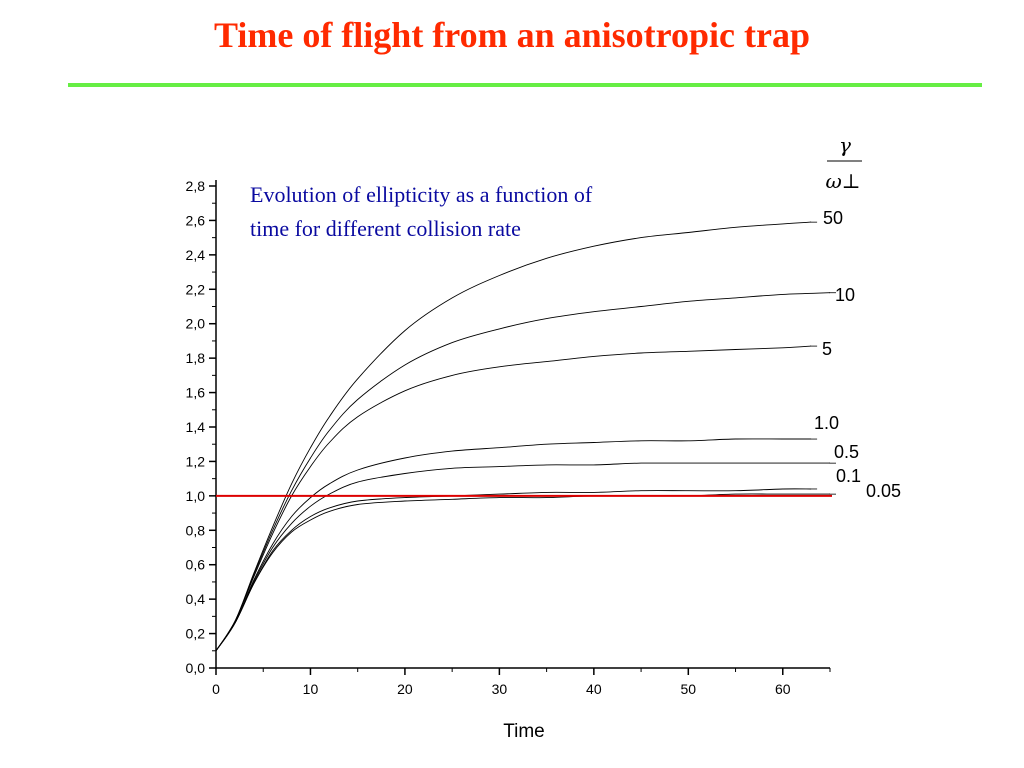  Describe the element at coordinates (196, 324) in the screenshot. I see `y-tick-label: 2,0` at that location.